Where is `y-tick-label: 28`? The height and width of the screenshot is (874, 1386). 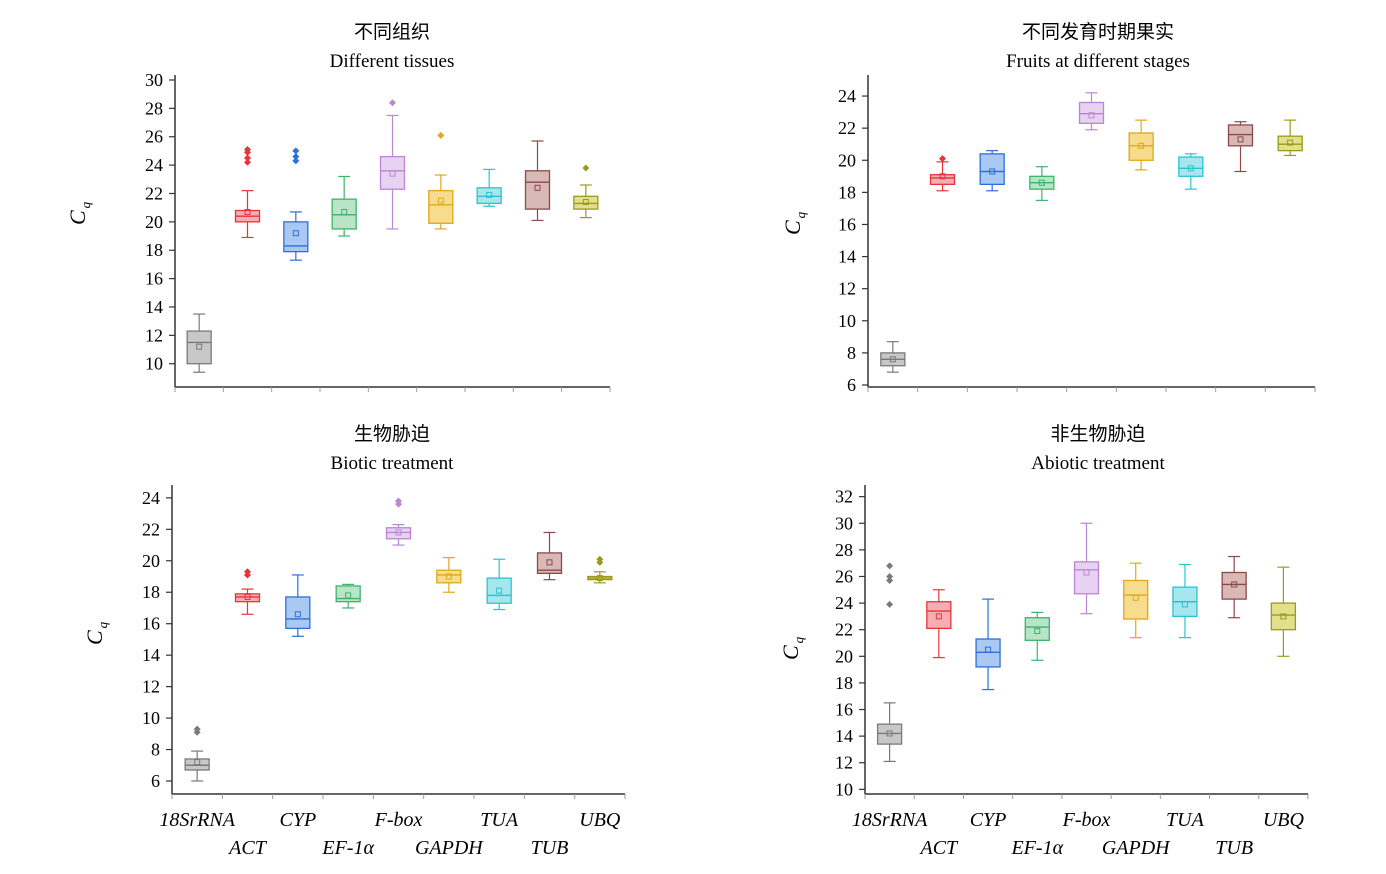 y-tick-label: 28 is located at coordinates (844, 550).